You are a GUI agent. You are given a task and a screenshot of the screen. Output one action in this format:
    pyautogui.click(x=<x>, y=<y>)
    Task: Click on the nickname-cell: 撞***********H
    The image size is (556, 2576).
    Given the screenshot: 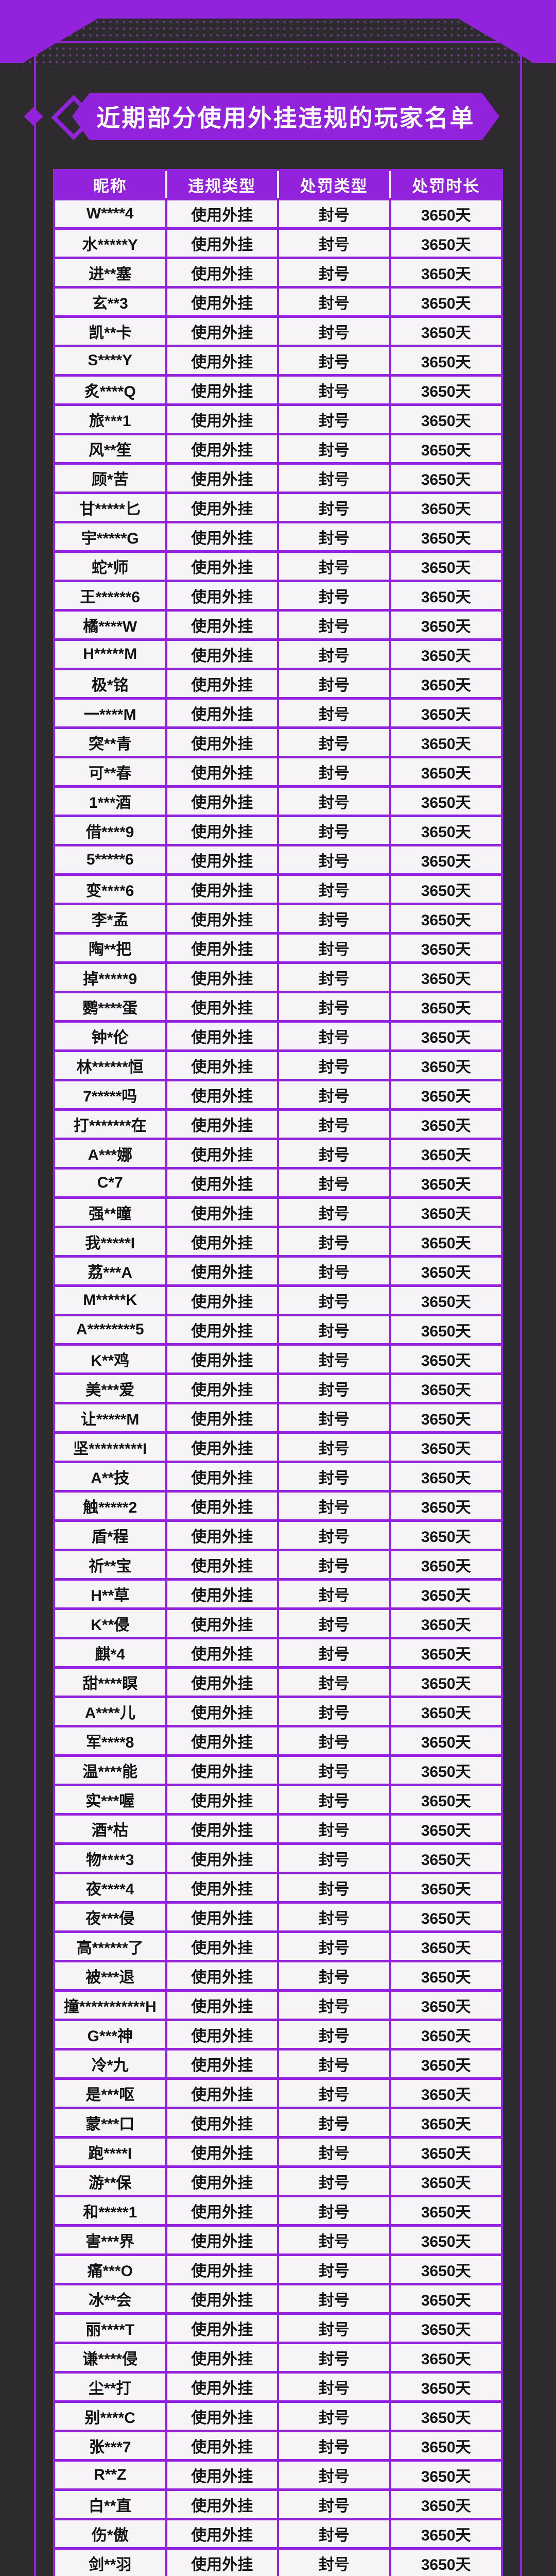 What is the action you would take?
    pyautogui.click(x=110, y=2005)
    